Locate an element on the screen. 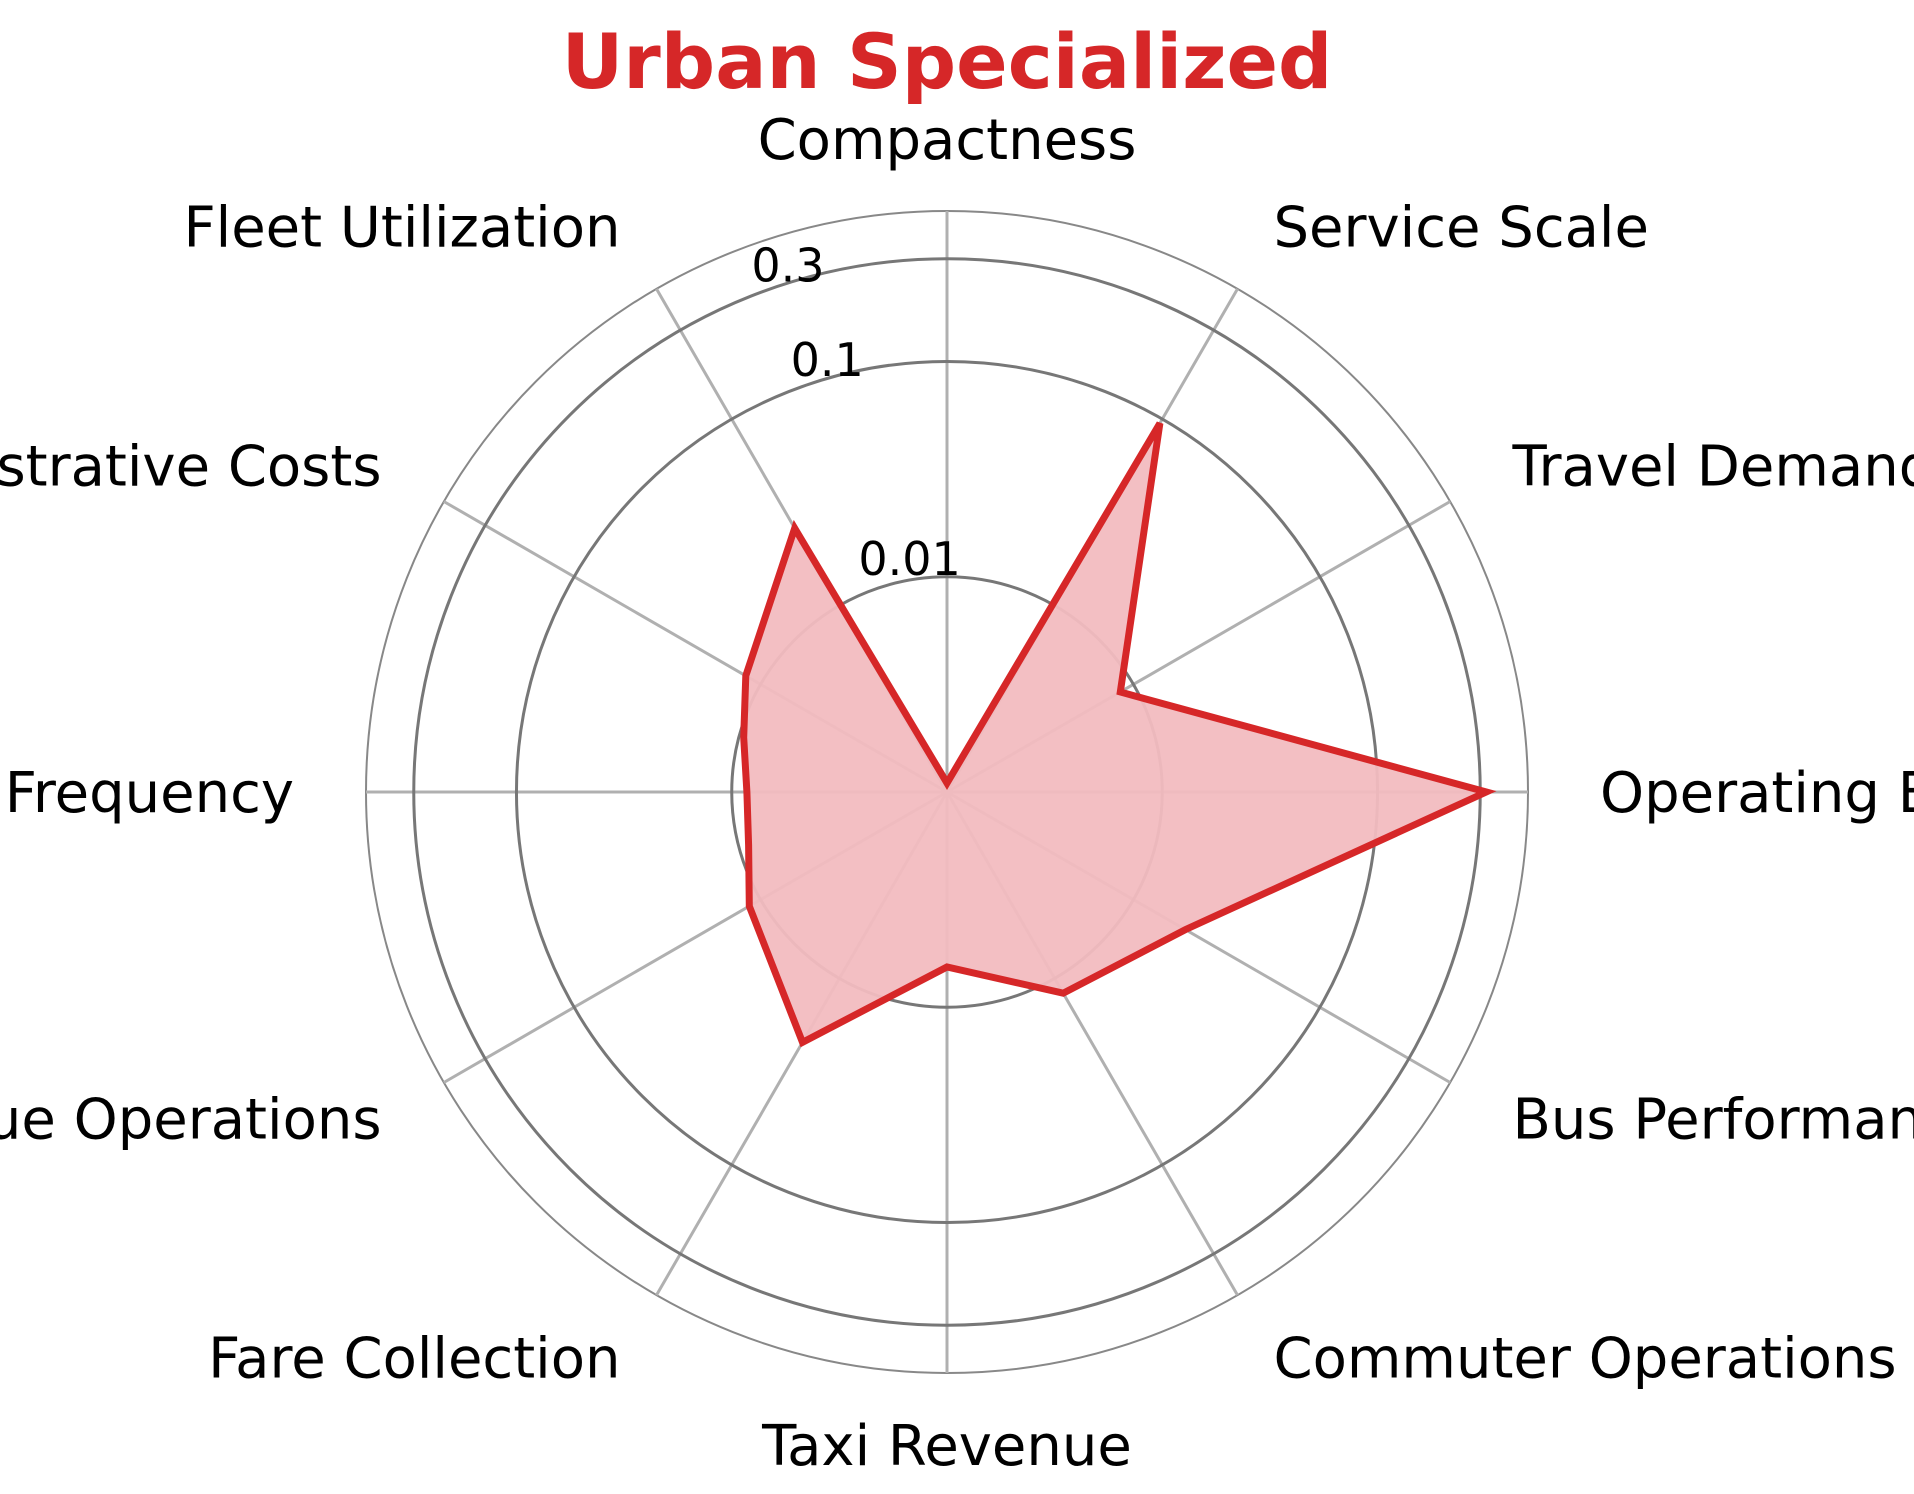 The image size is (1914, 1494). category-label: Operating Expenses is located at coordinates (1757, 793).